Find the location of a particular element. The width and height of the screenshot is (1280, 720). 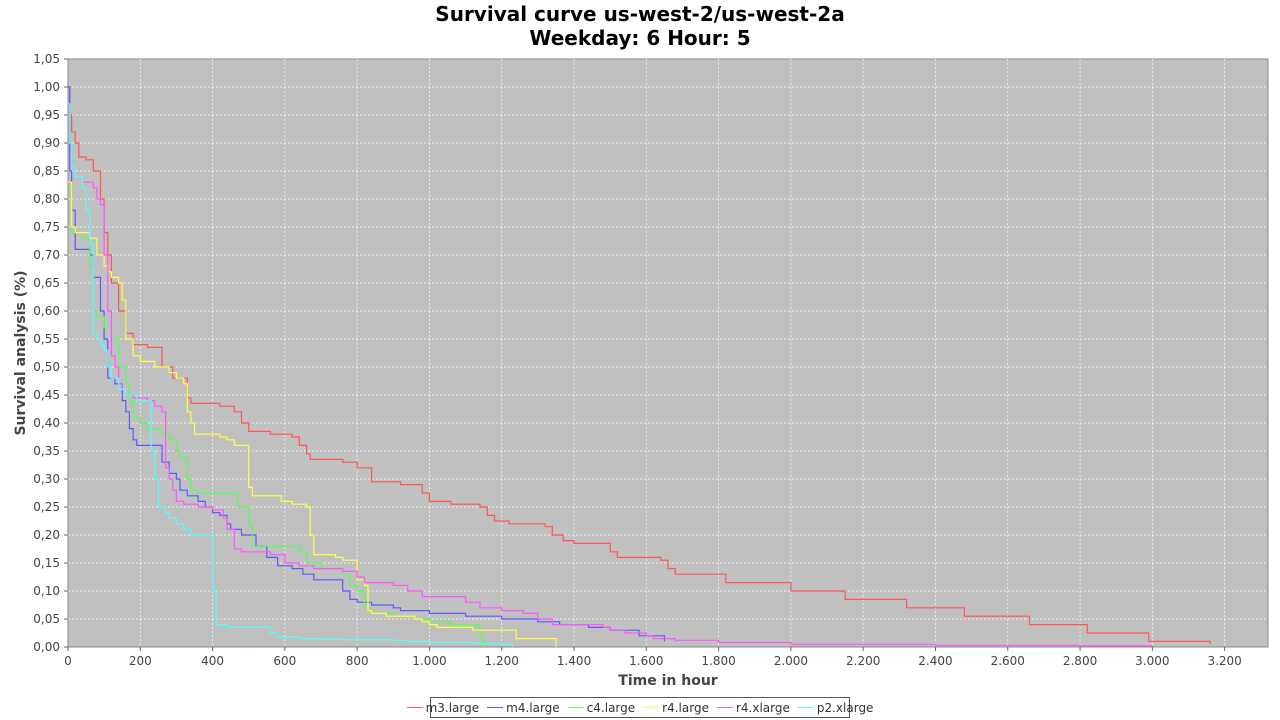

y-tick-label: 0,70 is located at coordinates (46, 255).